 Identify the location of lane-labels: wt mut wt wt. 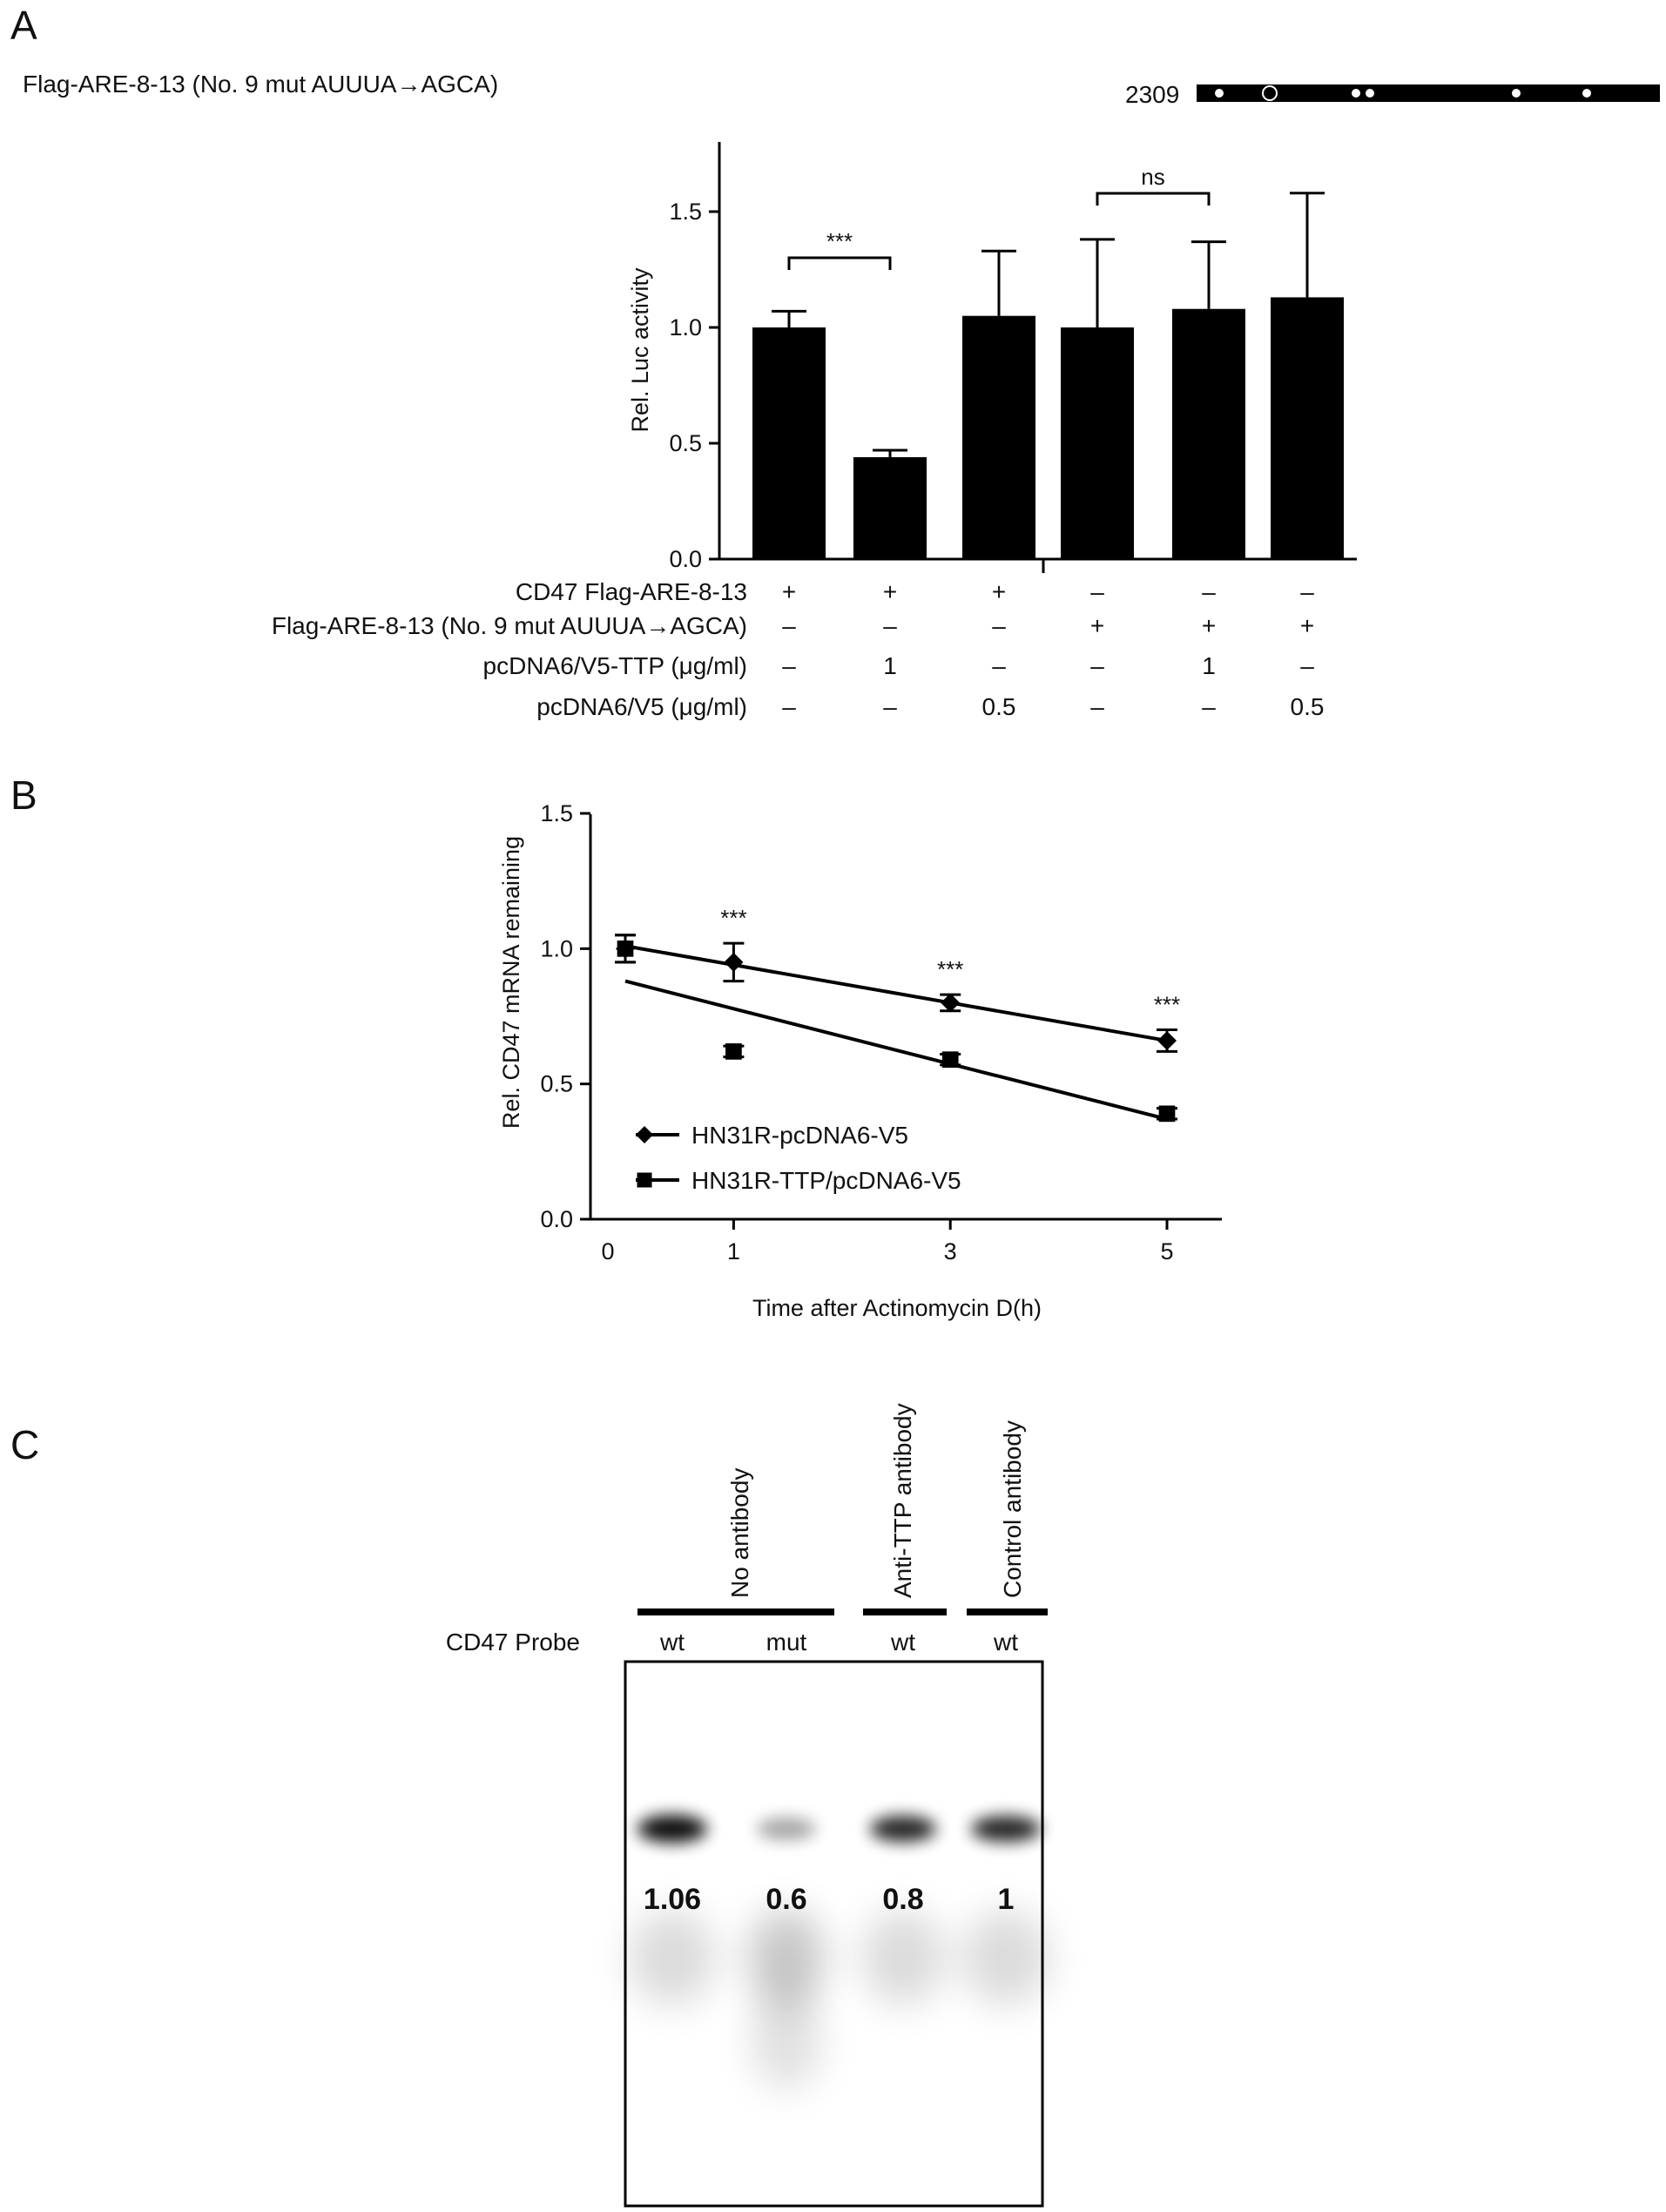
(838, 1643).